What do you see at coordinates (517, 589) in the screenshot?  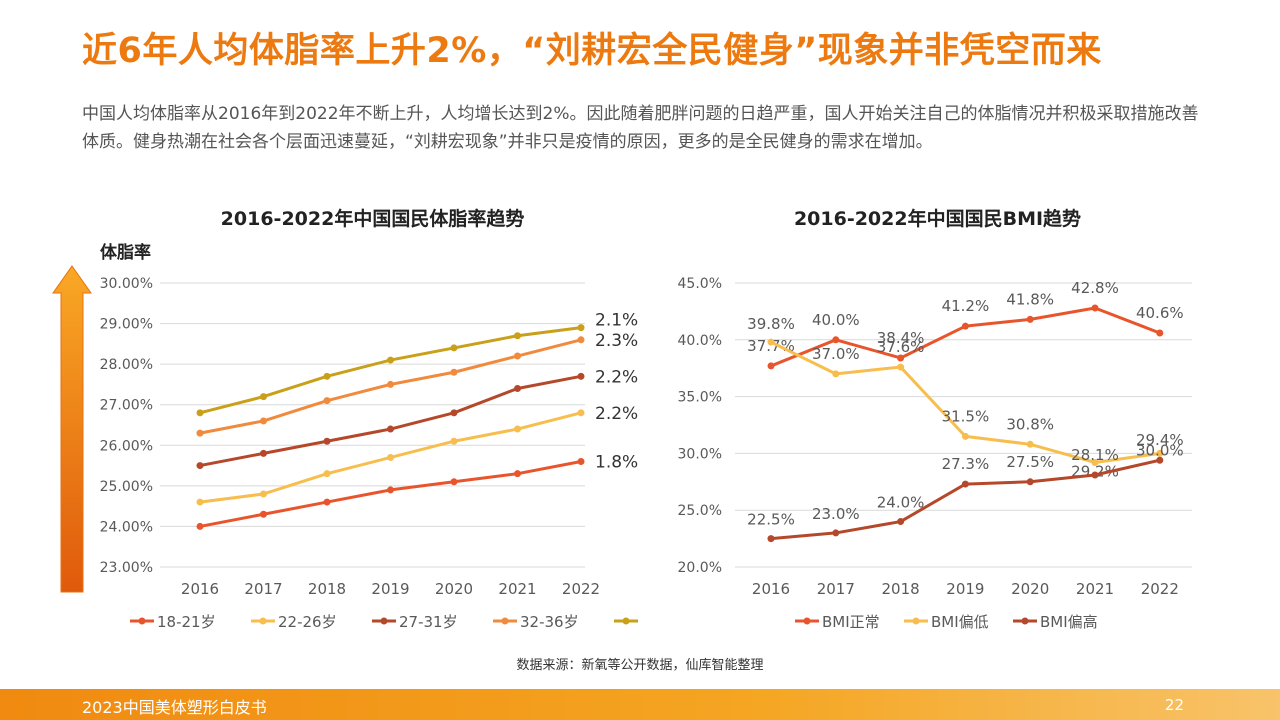 I see `bodyfat-x-tick-label: 2021` at bounding box center [517, 589].